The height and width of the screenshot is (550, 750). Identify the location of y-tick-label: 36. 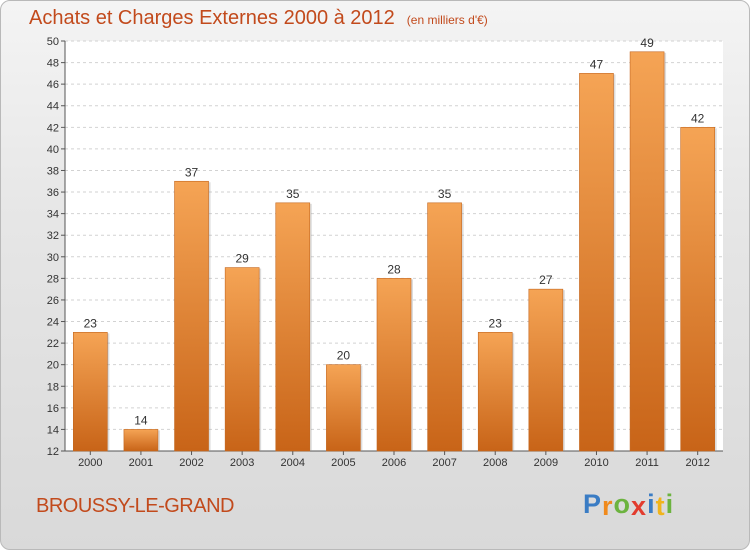
(53, 193).